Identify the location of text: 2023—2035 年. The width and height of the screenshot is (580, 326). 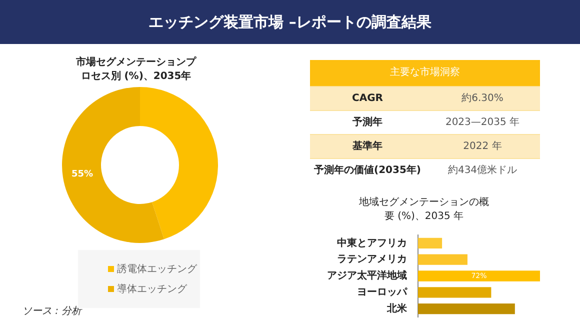
(482, 122).